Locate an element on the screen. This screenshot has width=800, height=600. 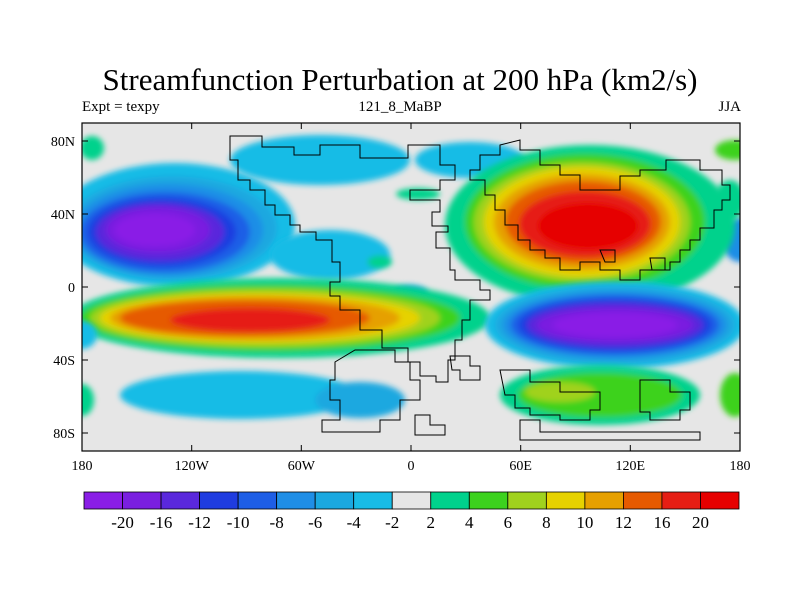
colorbar-label: 16 is located at coordinates (661, 522).